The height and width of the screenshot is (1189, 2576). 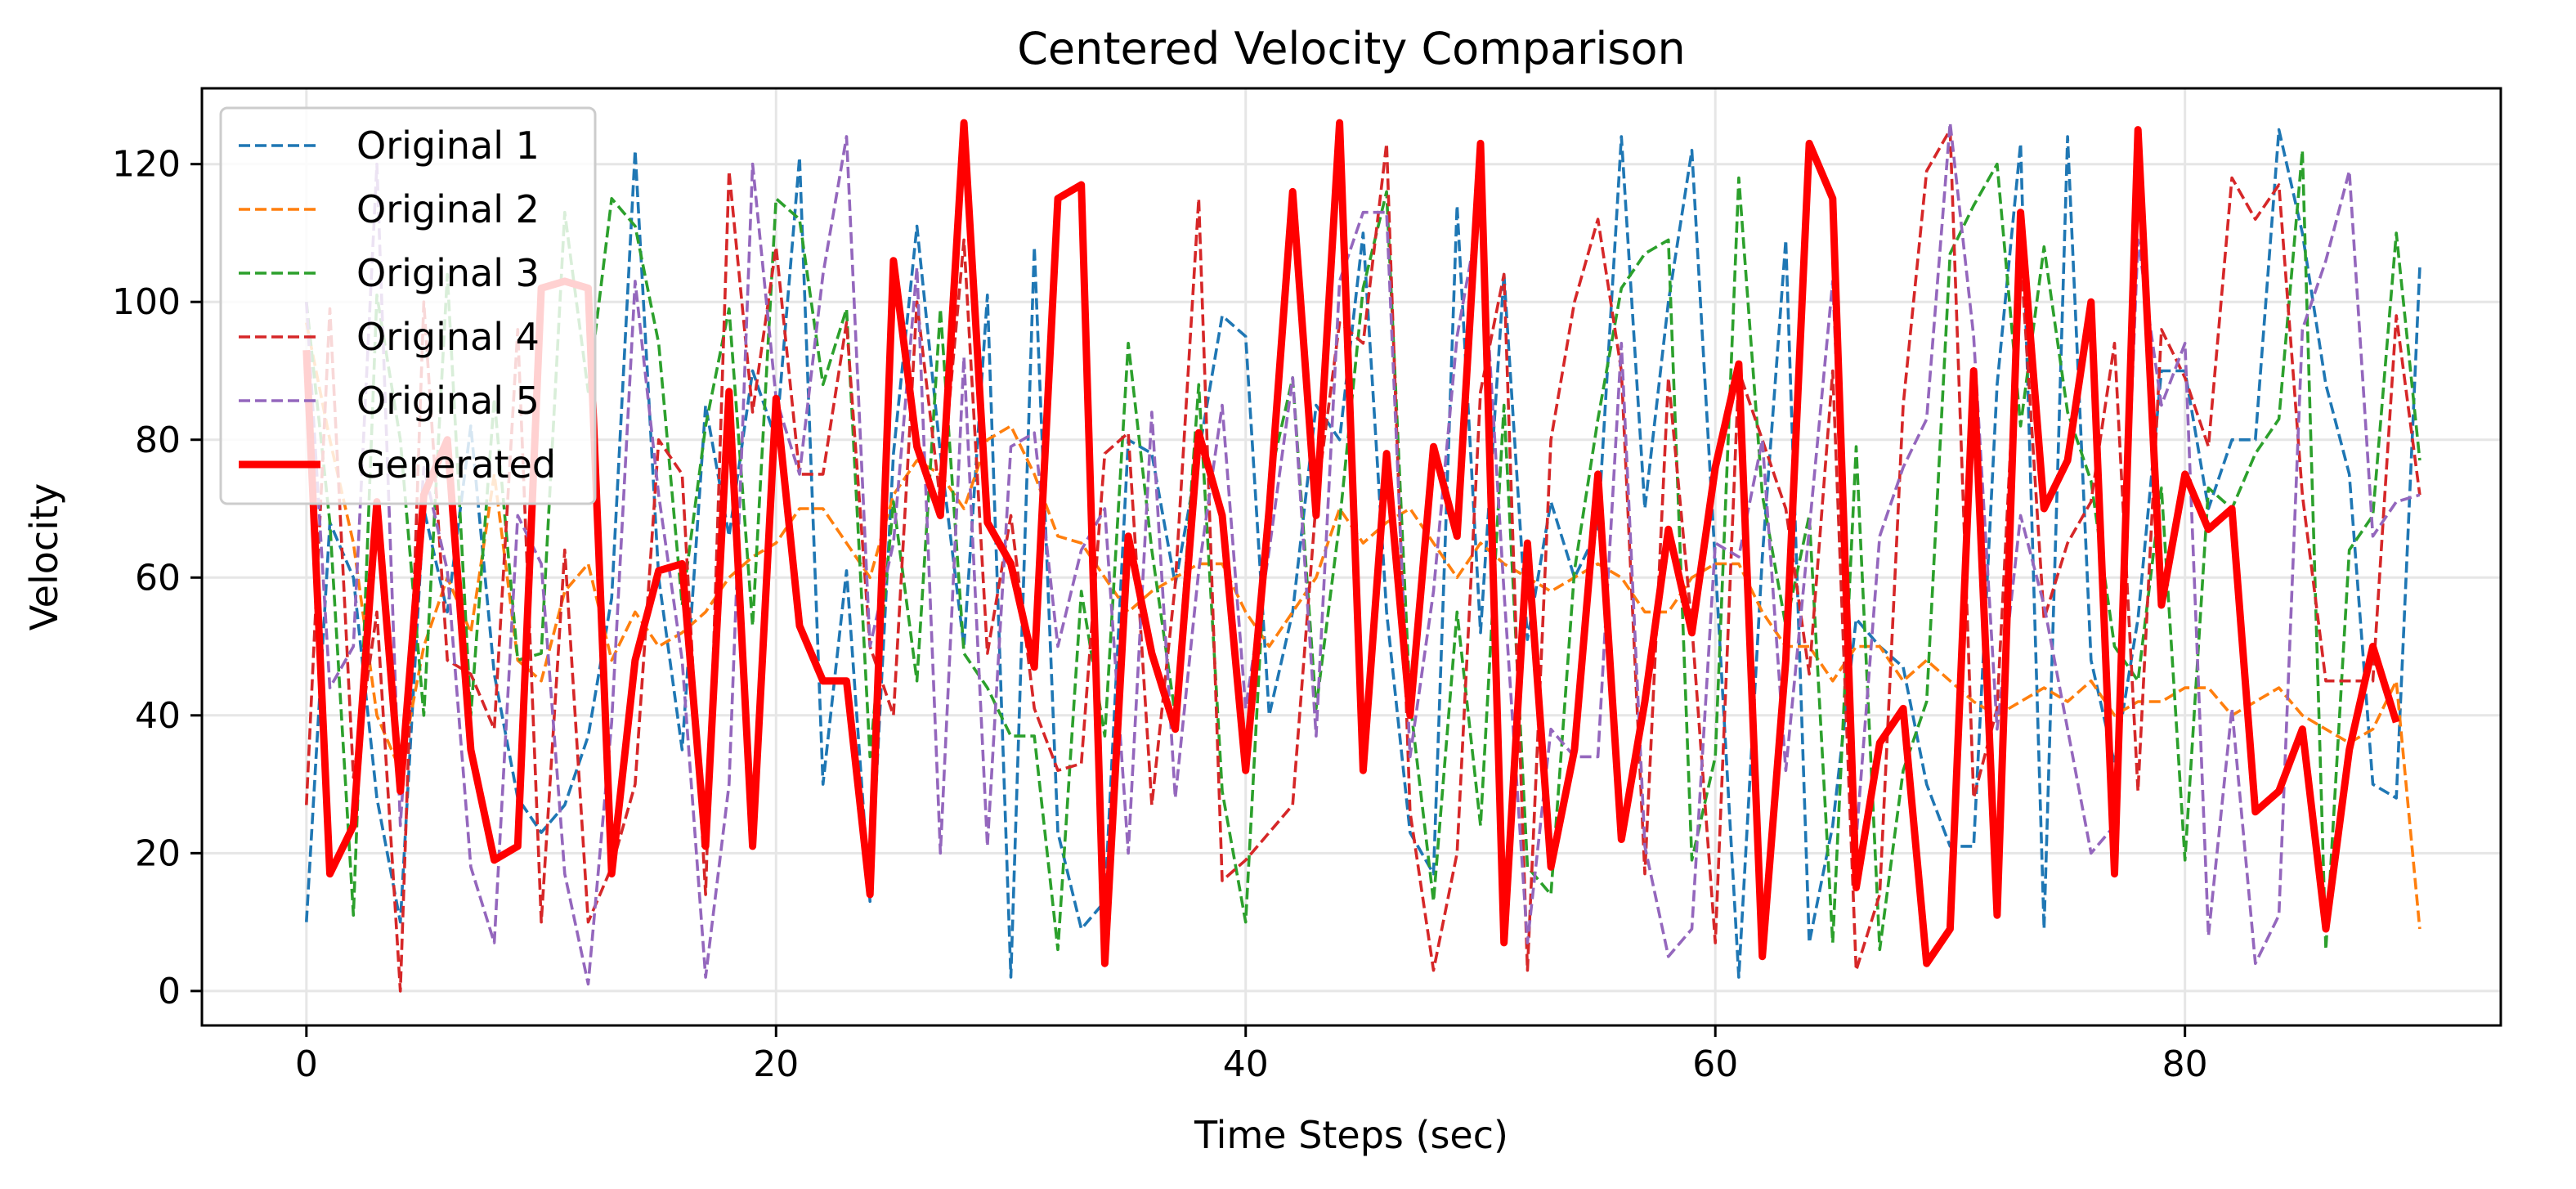 What do you see at coordinates (448, 209) in the screenshot?
I see `legend-label: Original 2` at bounding box center [448, 209].